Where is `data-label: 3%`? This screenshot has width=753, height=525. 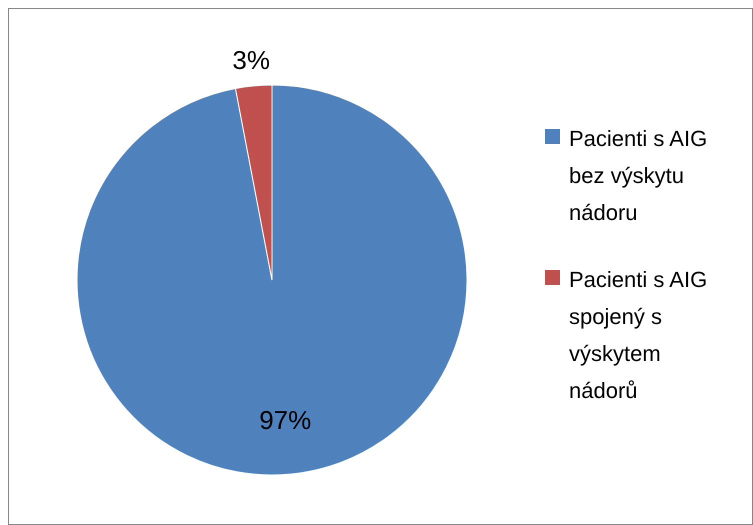 data-label: 3% is located at coordinates (251, 59).